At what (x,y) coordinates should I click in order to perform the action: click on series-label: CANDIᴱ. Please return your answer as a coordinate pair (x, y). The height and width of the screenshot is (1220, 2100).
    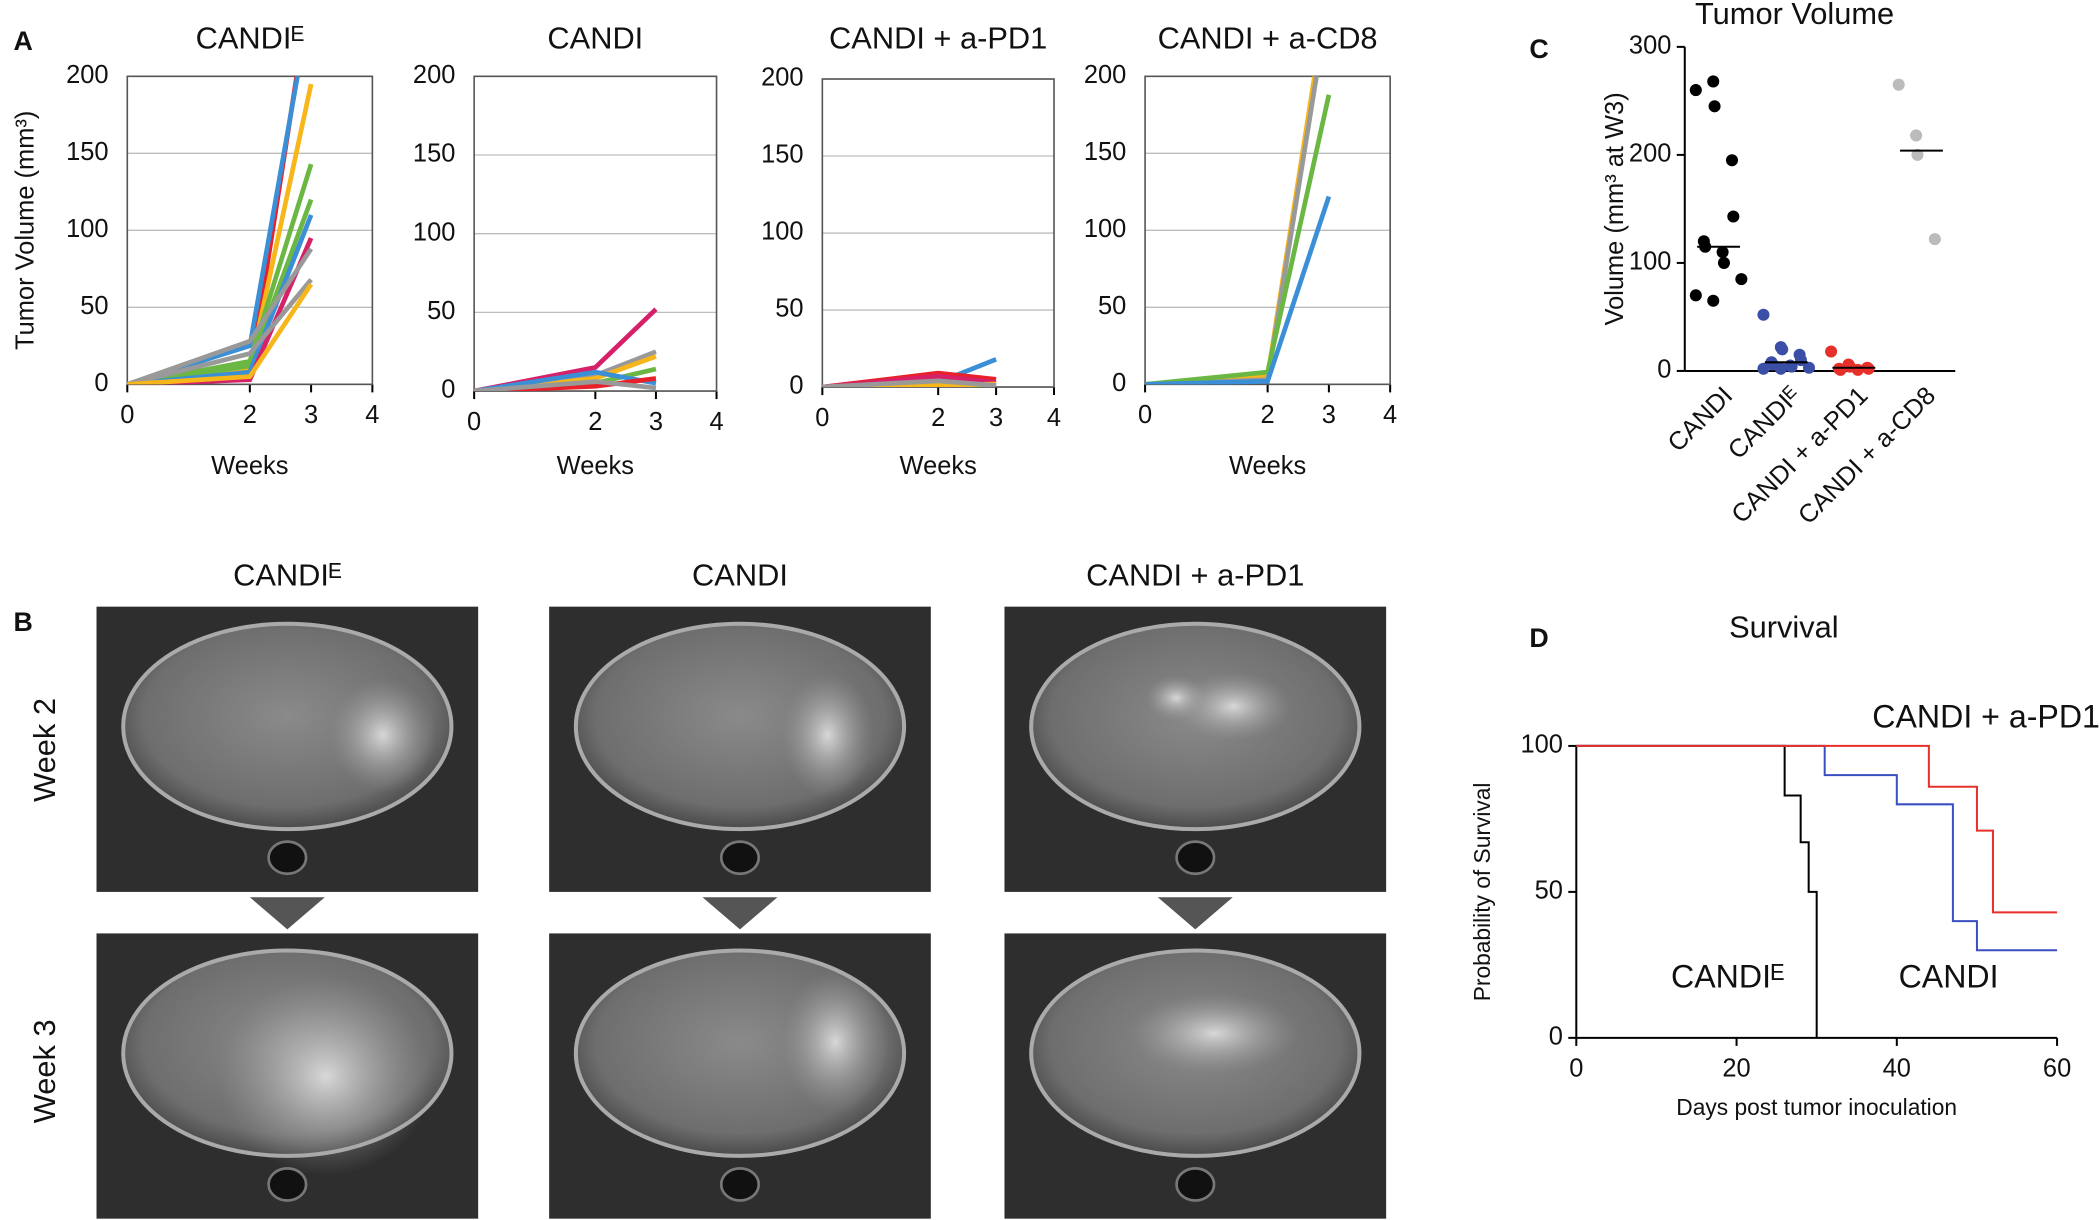
    Looking at the image, I should click on (1727, 976).